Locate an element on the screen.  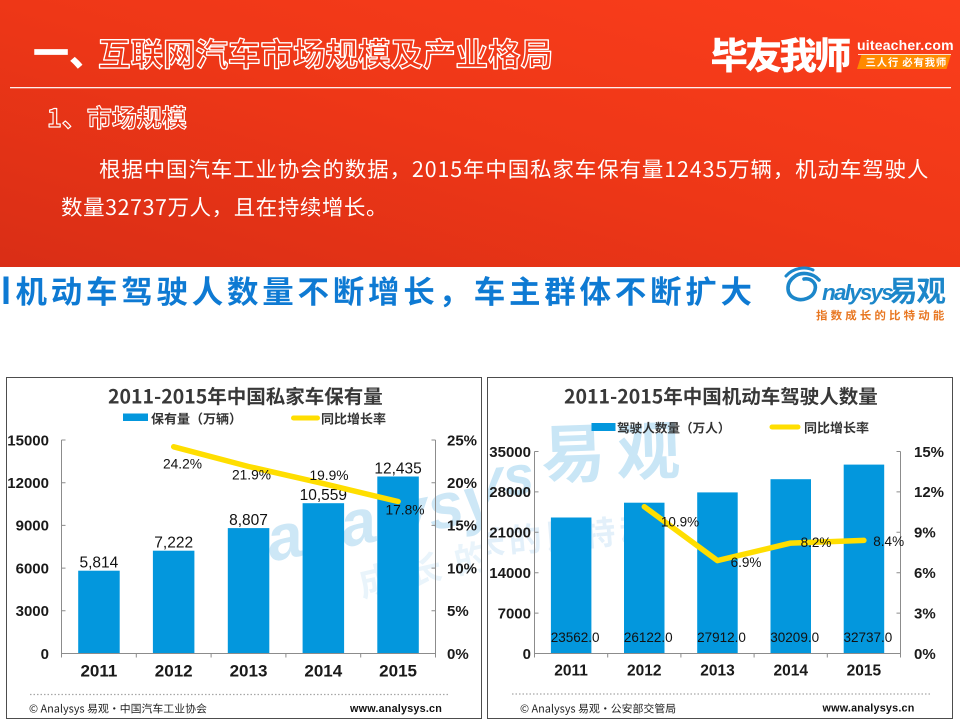
svg-text: 9% is located at coordinates (925, 533).